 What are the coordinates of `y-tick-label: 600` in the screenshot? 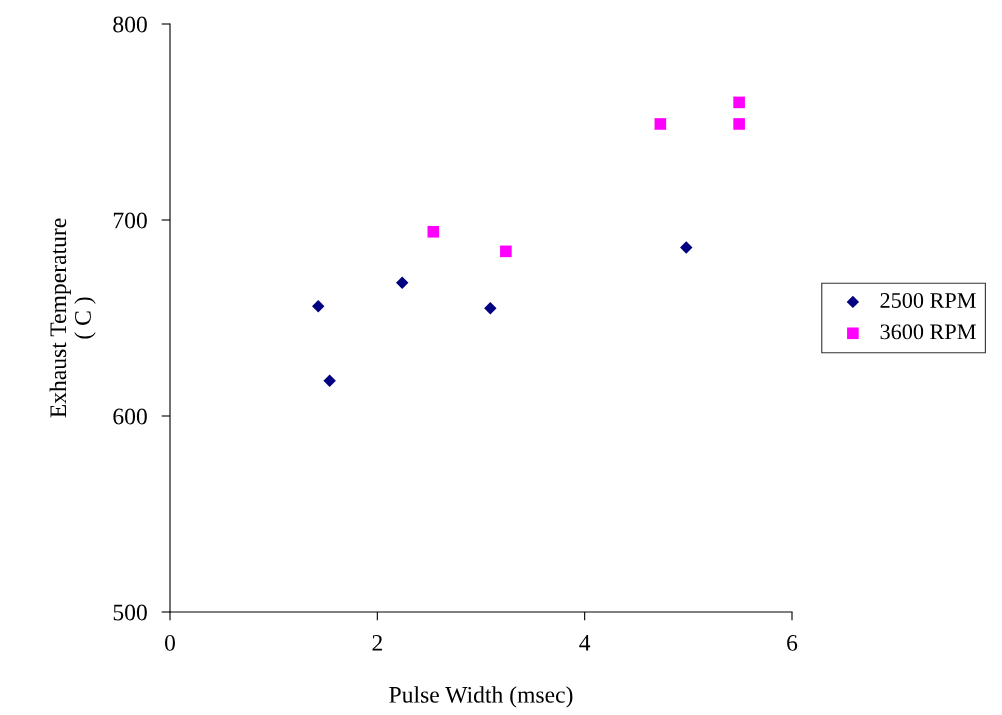 It's located at (130, 416).